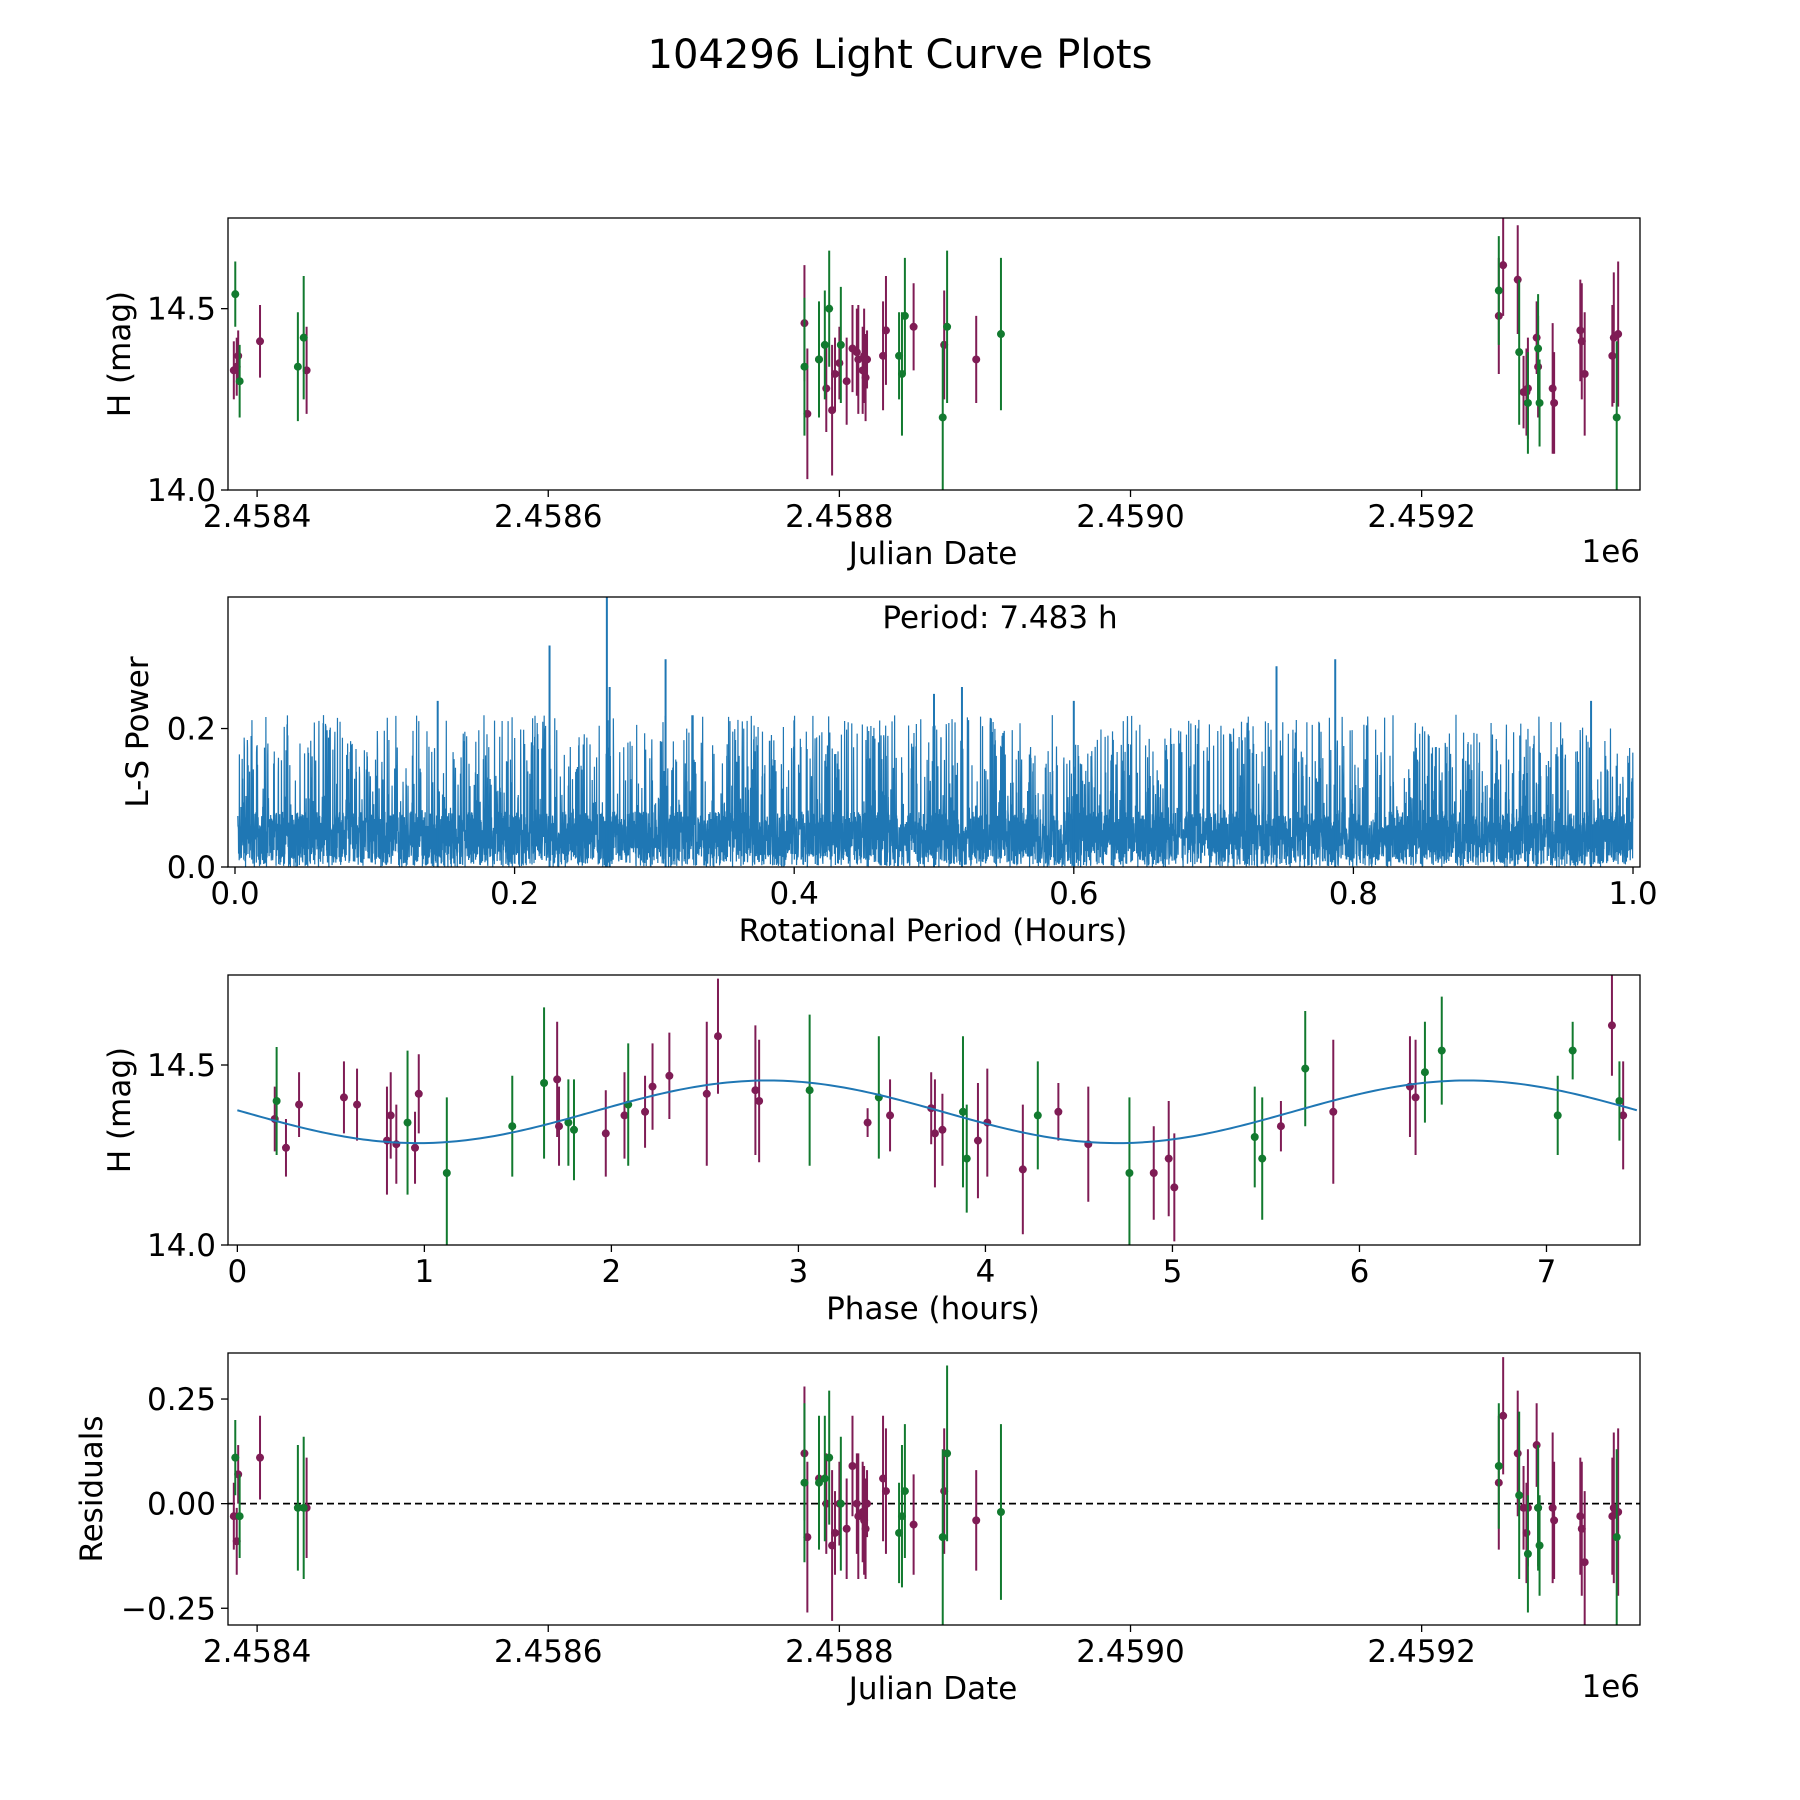 The image size is (1800, 1800). Describe the element at coordinates (612, 1272) in the screenshot. I see `x-tick-label: 2` at that location.